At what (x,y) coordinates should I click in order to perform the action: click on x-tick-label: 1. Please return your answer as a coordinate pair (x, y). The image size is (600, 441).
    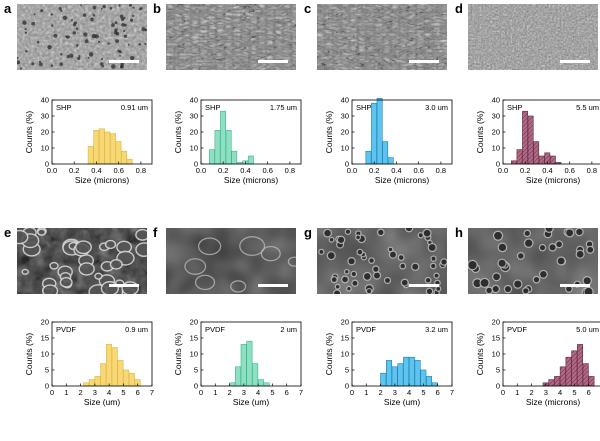
    Looking at the image, I should click on (517, 392).